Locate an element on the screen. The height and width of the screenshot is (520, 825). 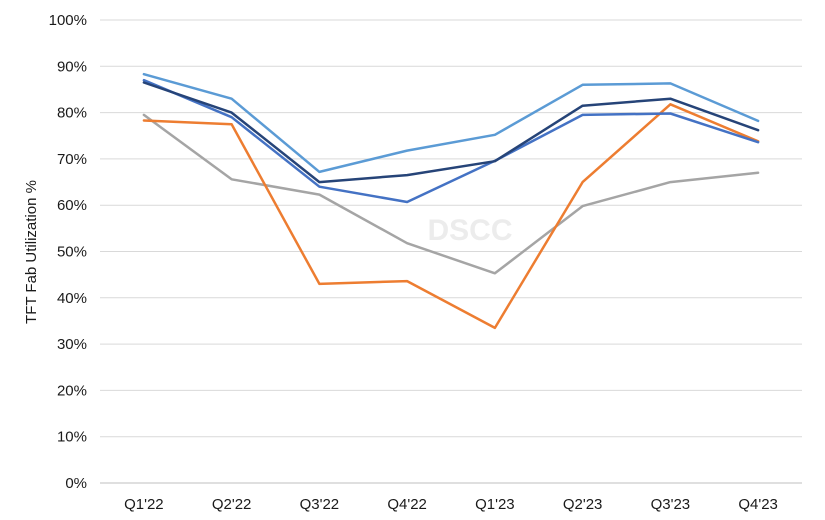
y-tick-label: 30% is located at coordinates (72, 344).